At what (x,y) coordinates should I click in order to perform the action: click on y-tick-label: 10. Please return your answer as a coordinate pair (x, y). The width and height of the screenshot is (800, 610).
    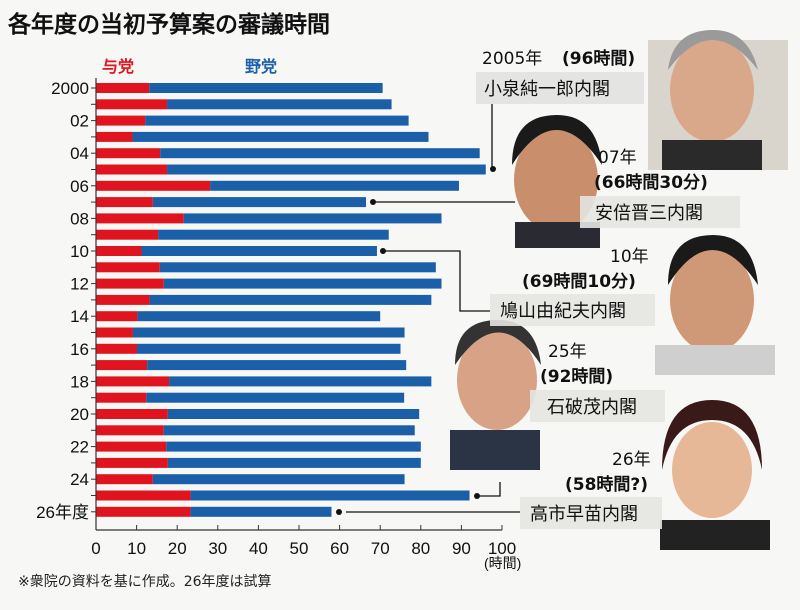
    Looking at the image, I should click on (79, 251).